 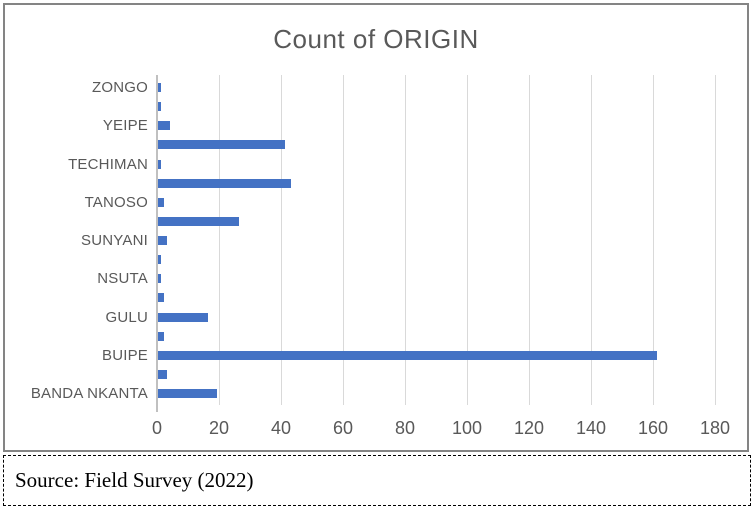 I want to click on x-tick-label-140: 140, so click(x=591, y=428).